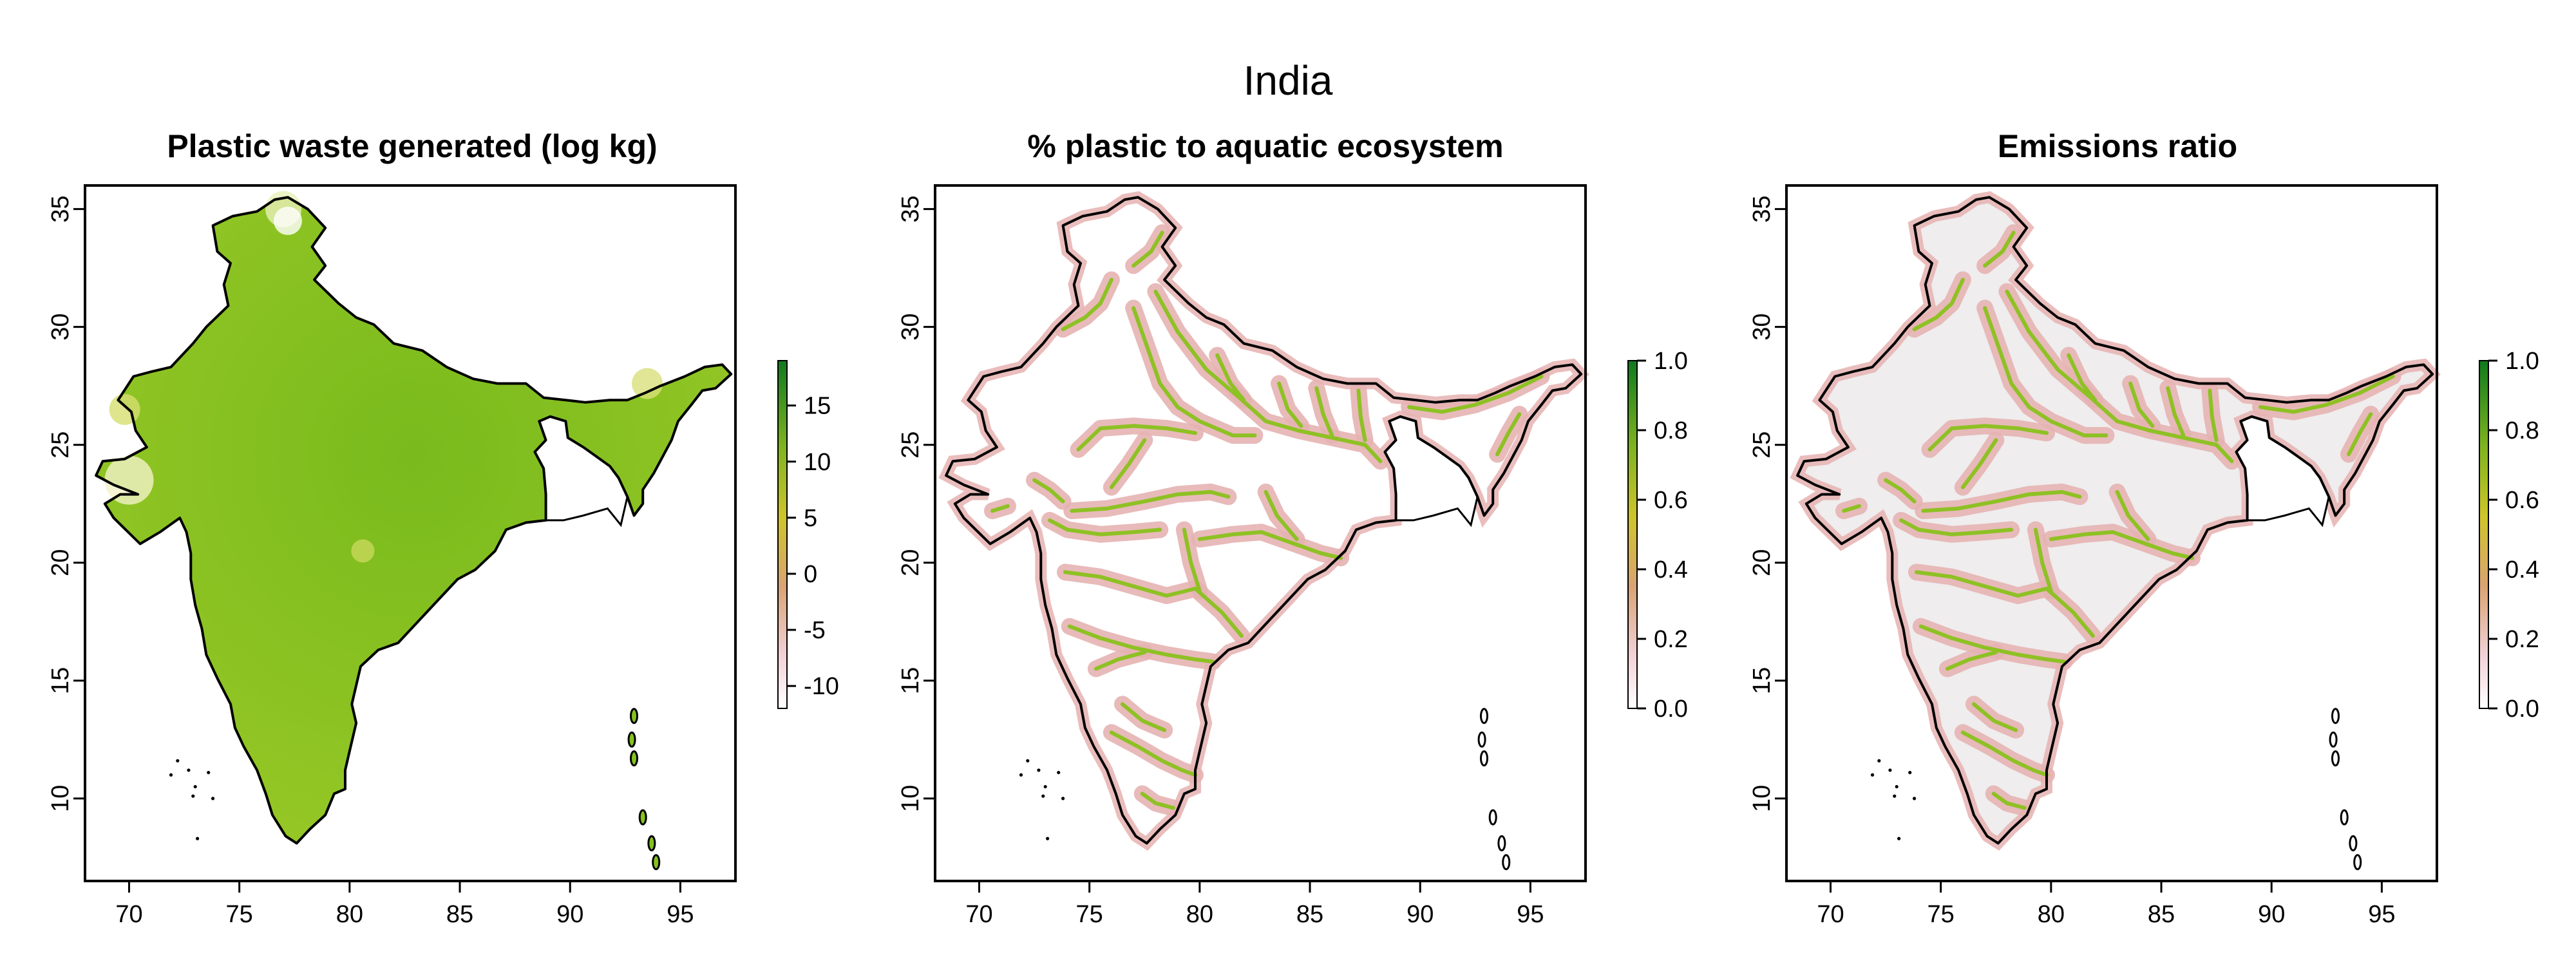 The image size is (2576, 966). I want to click on panel-3-title: Emissions ratio, so click(2117, 146).